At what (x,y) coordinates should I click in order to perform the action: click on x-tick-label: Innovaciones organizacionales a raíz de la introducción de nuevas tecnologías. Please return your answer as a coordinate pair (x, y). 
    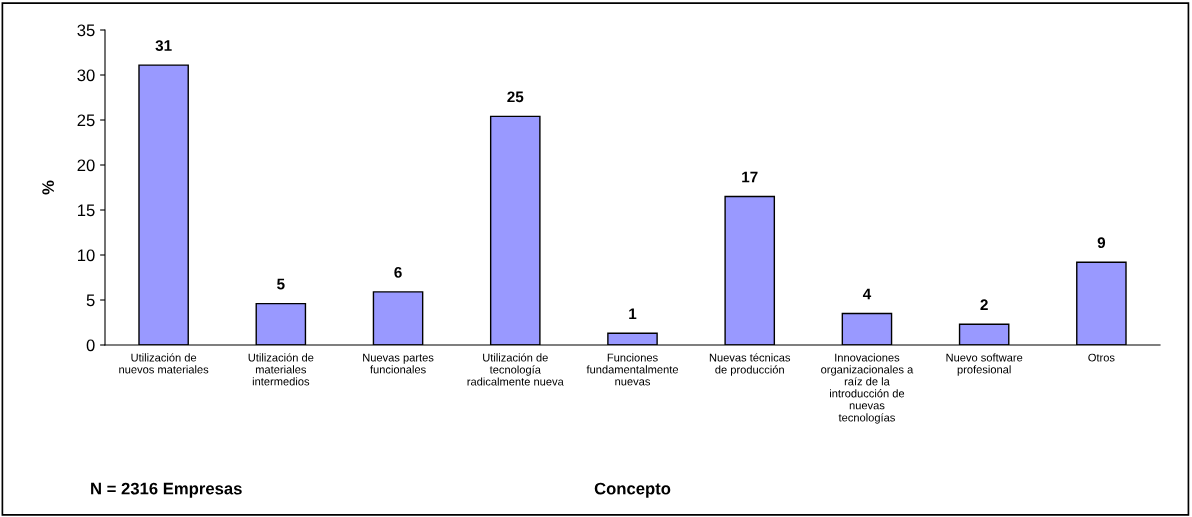
    Looking at the image, I should click on (867, 388).